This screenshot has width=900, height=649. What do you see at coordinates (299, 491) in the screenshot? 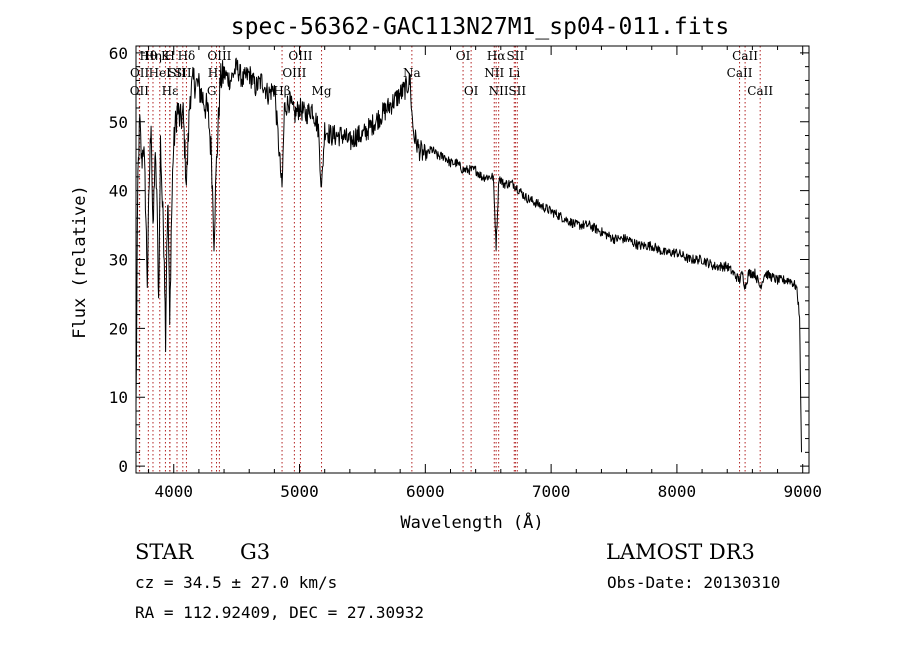
I see `x-tick-label: 5000` at bounding box center [299, 491].